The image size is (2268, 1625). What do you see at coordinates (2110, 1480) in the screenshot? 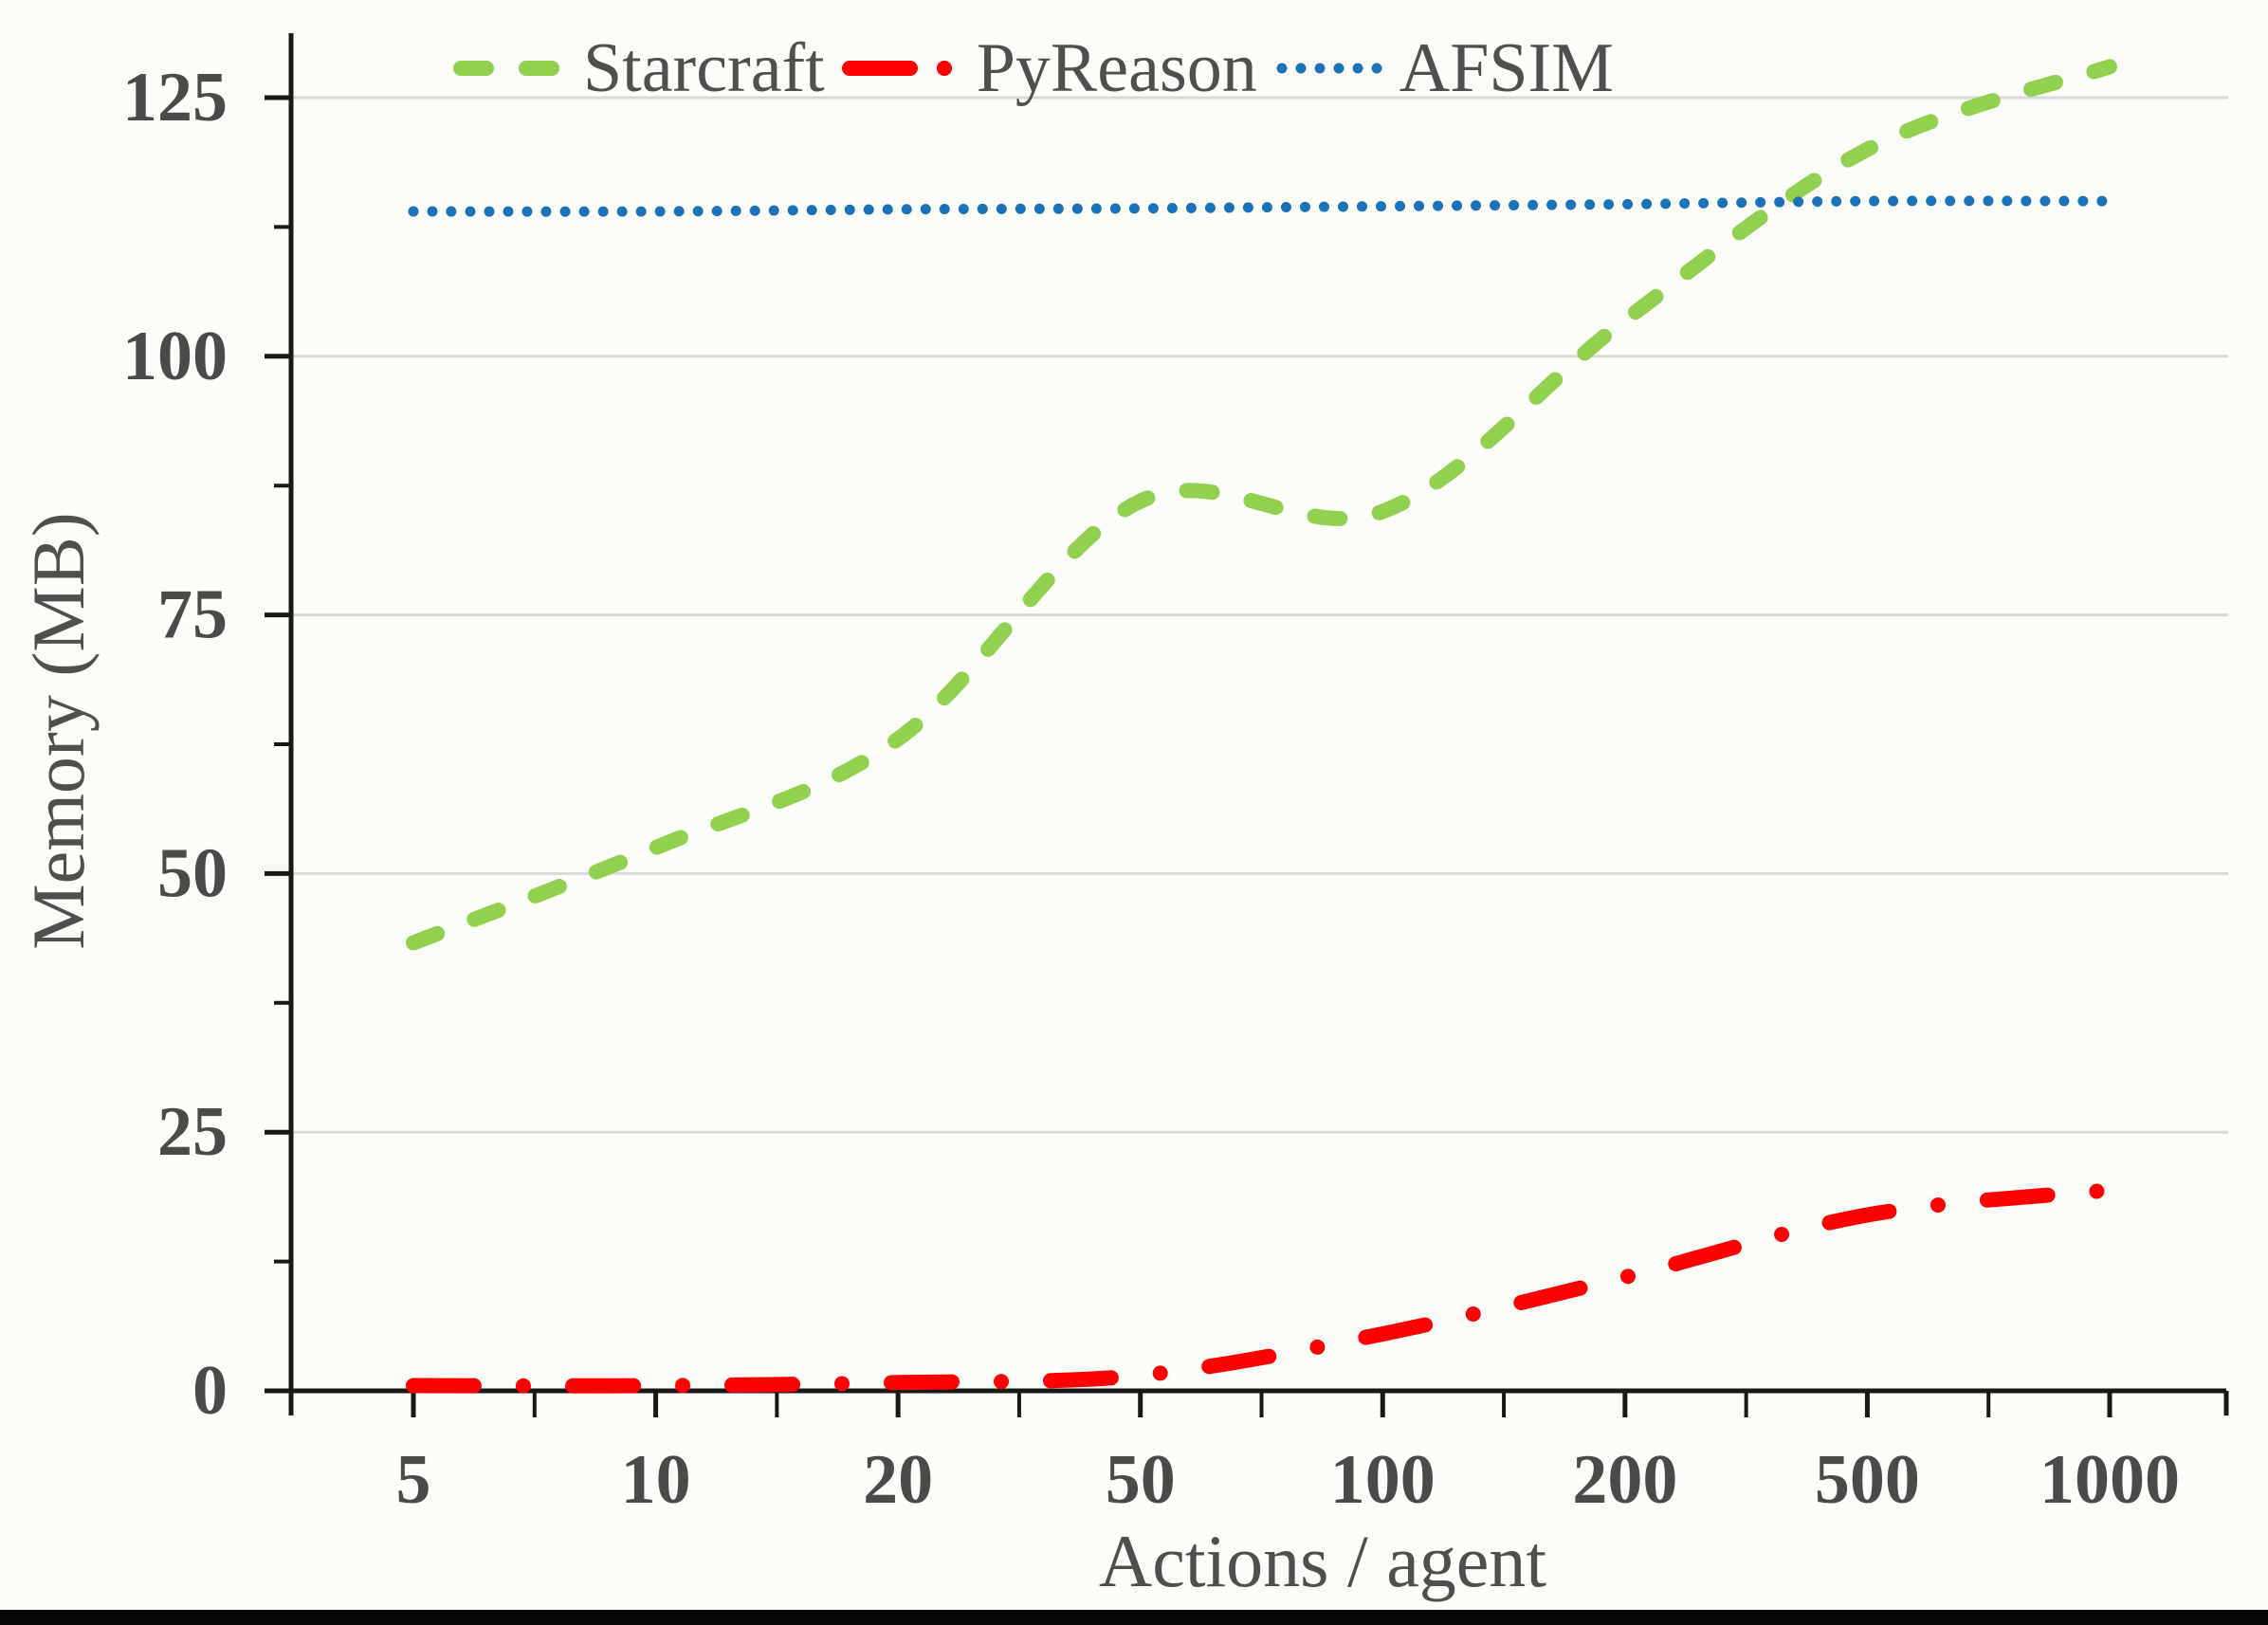
I see `x-tick-label: 1000` at bounding box center [2110, 1480].